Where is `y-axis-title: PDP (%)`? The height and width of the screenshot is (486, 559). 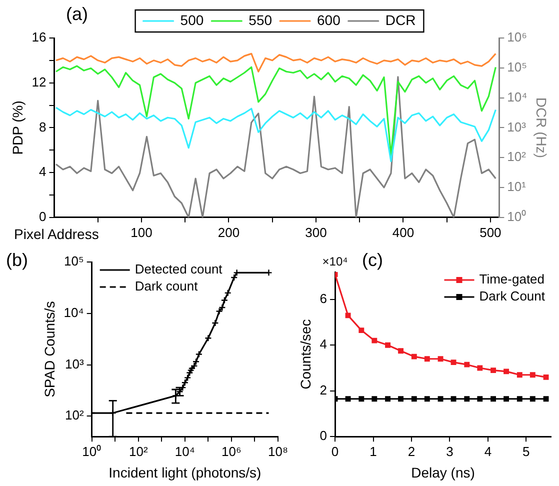 y-axis-title: PDP (%) is located at coordinates (17, 127).